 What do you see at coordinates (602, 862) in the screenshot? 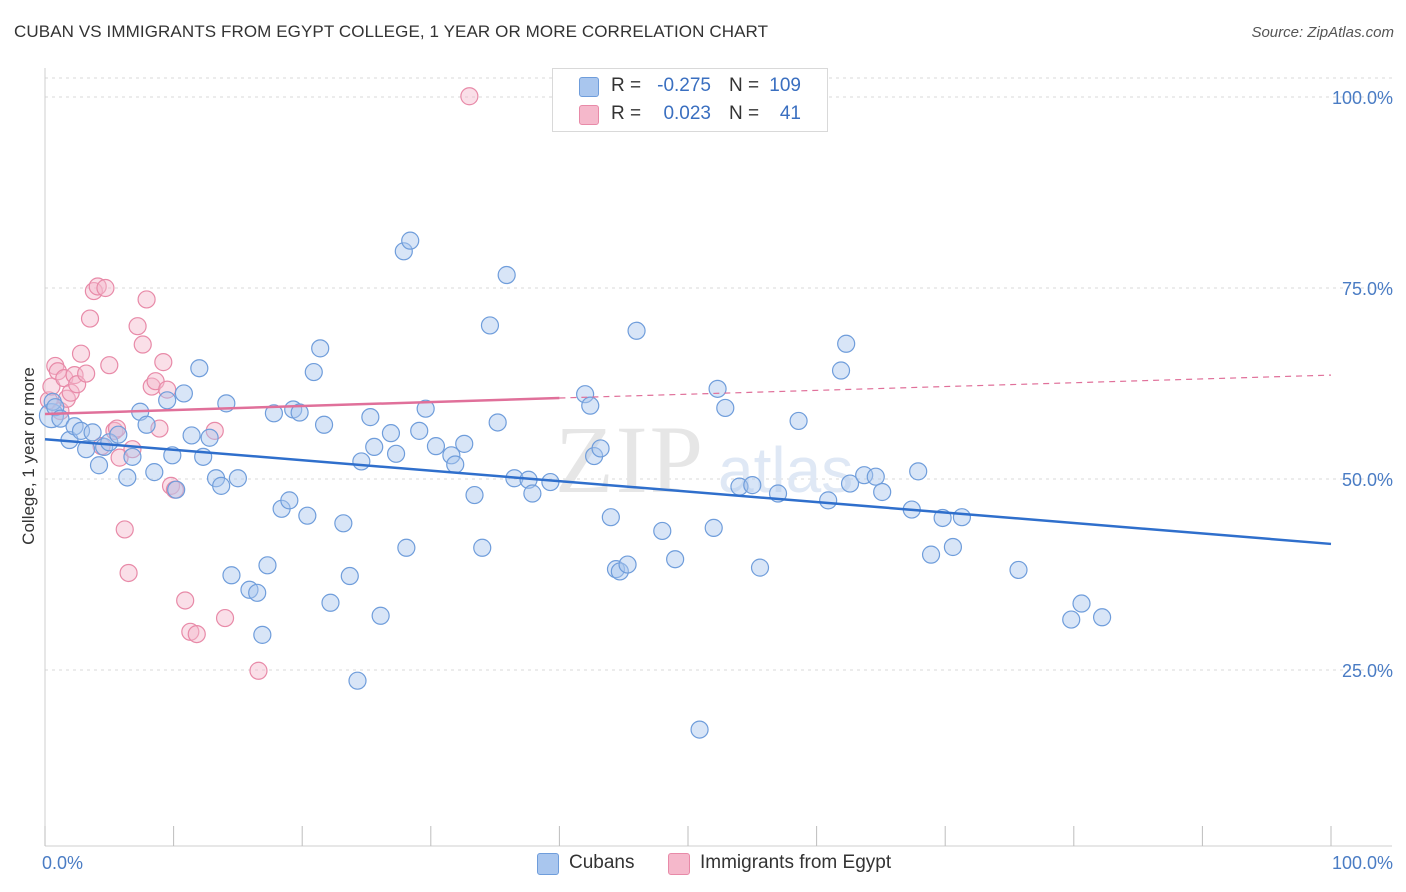
I see `legend-label-cubans: Cubans` at bounding box center [602, 862].